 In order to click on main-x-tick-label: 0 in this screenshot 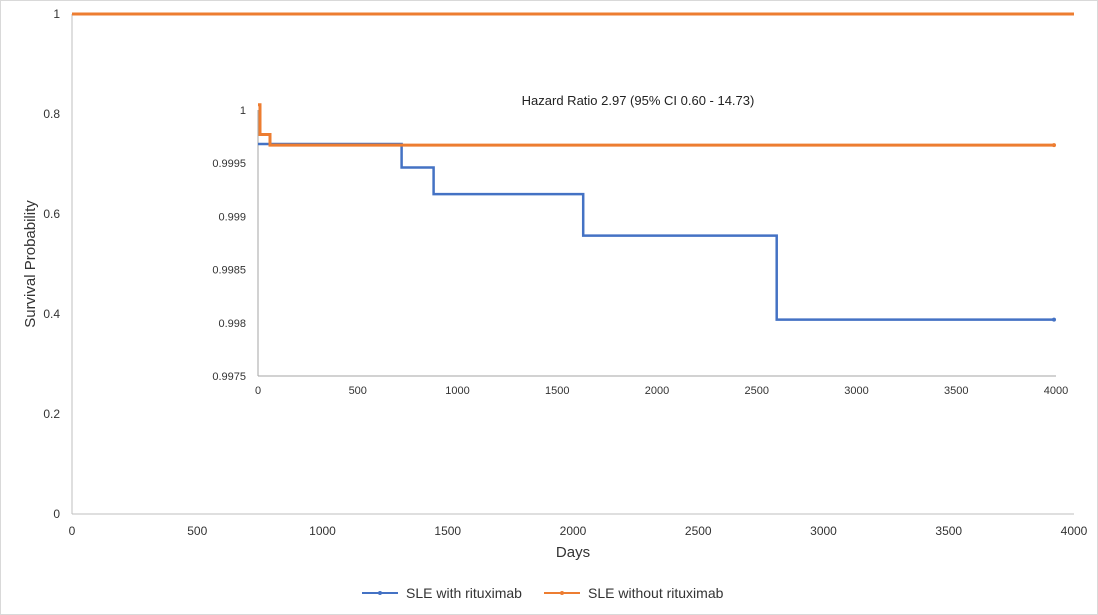, I will do `click(72, 531)`.